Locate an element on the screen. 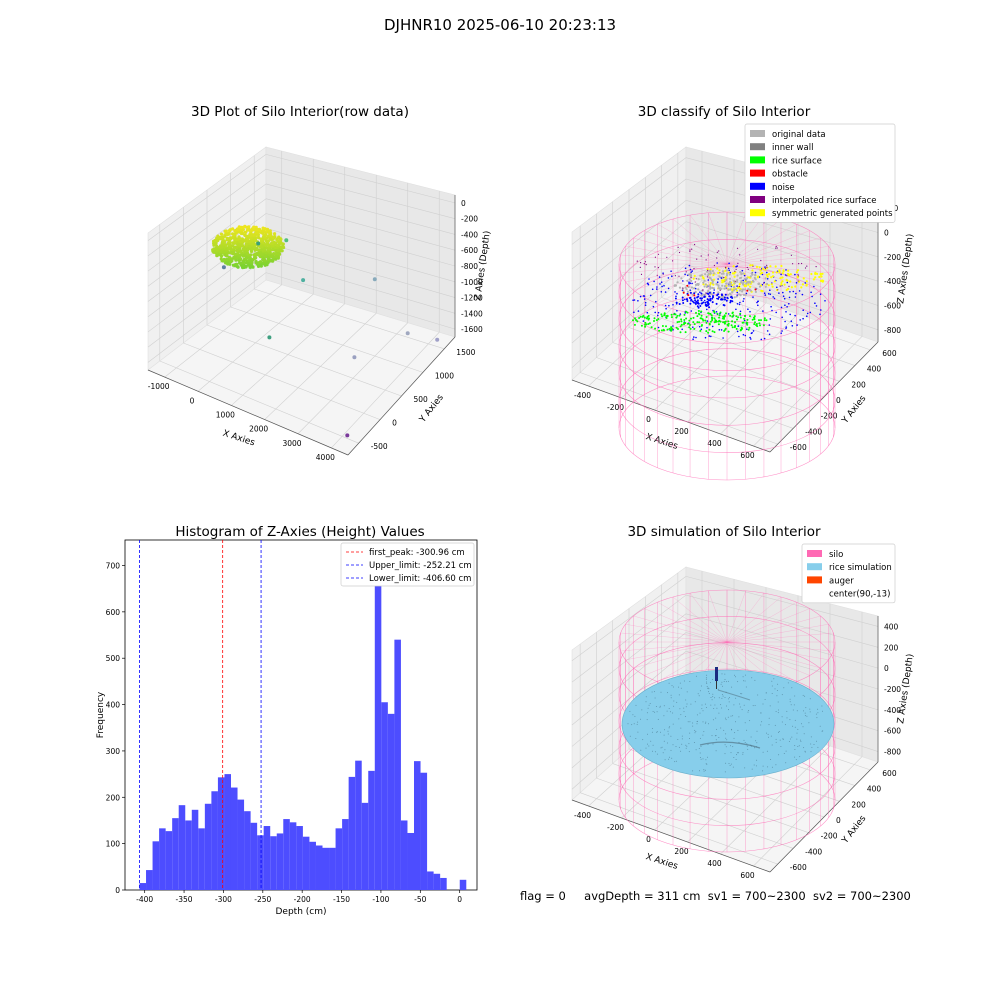 This screenshot has height=1000, width=1000. p1-ytick: 1500 is located at coordinates (465, 352).